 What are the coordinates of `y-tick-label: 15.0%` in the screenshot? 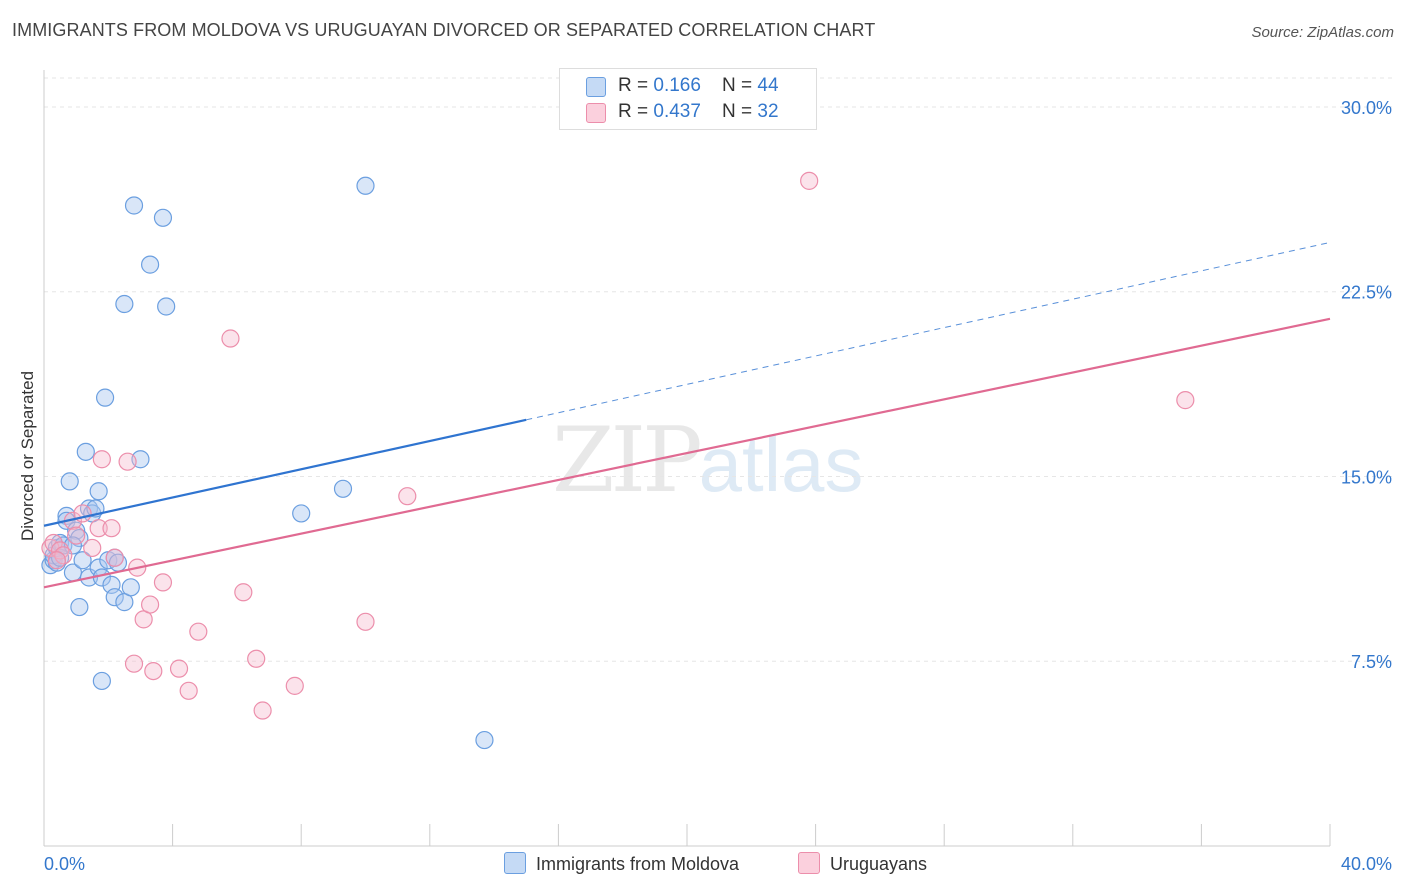 It's located at (1366, 477).